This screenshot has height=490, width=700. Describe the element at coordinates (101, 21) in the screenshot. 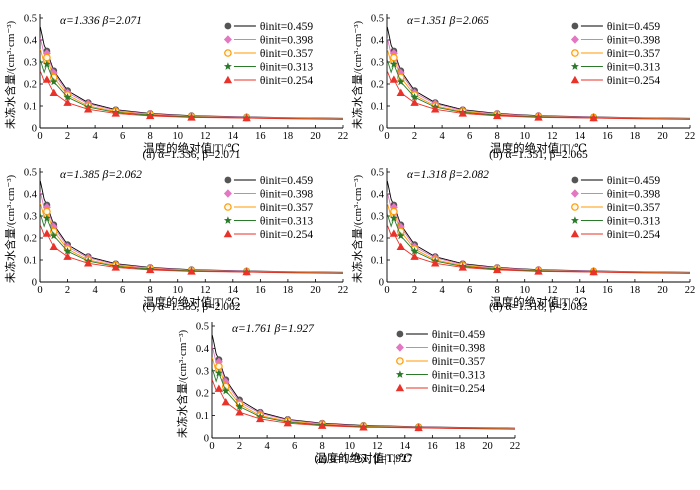

I see `parameter-annotation: α=1.336 β=2.071` at that location.